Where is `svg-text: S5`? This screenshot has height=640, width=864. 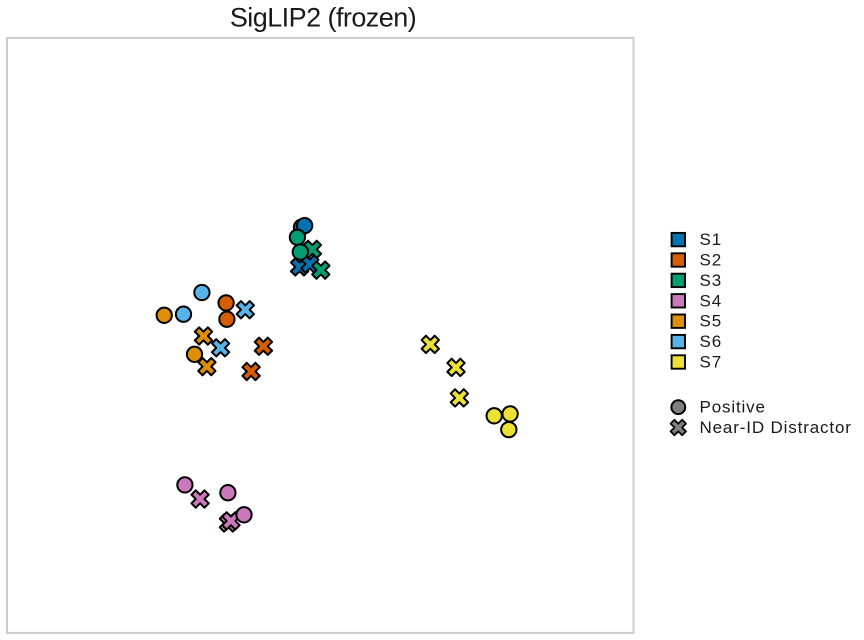
svg-text: S5 is located at coordinates (711, 321).